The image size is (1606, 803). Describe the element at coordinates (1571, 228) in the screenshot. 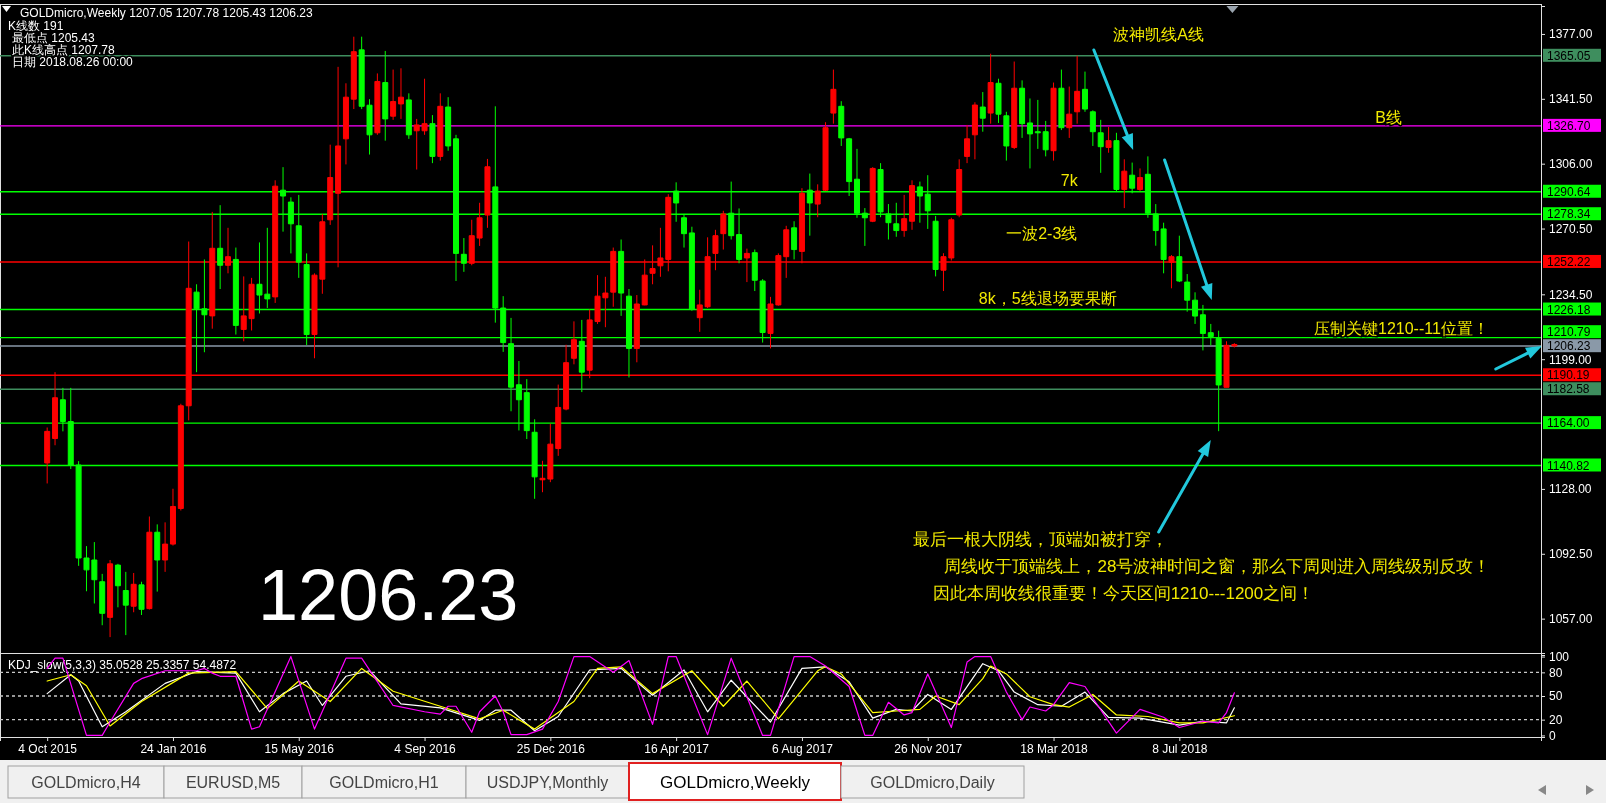

I see `y-tick-label: 1270.50` at that location.